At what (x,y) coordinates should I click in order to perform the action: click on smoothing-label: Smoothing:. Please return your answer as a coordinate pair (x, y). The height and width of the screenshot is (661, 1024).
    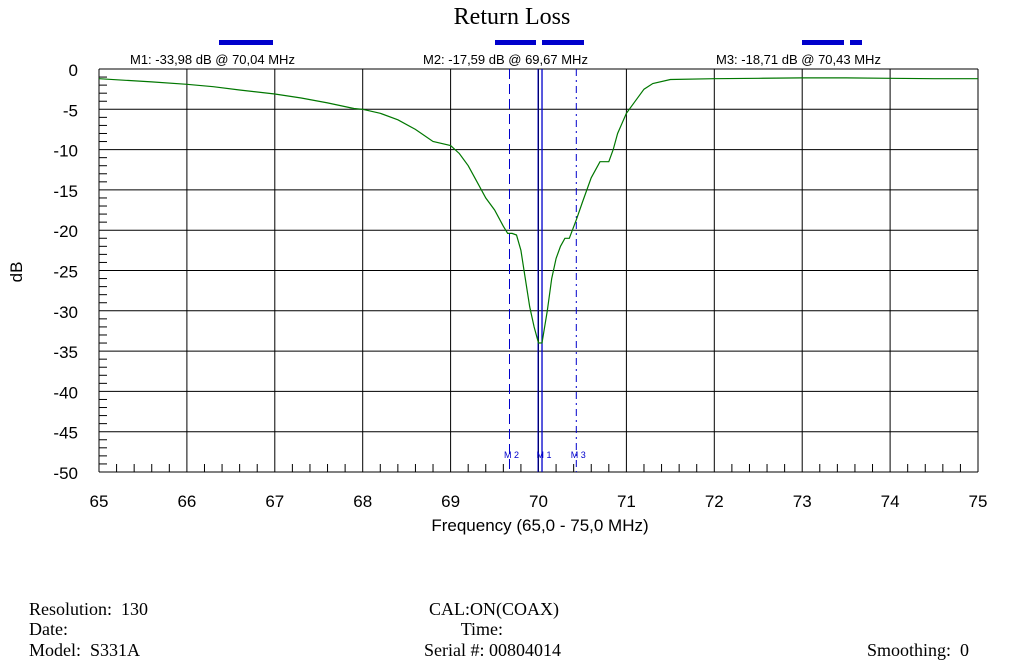
    Looking at the image, I should click on (909, 650).